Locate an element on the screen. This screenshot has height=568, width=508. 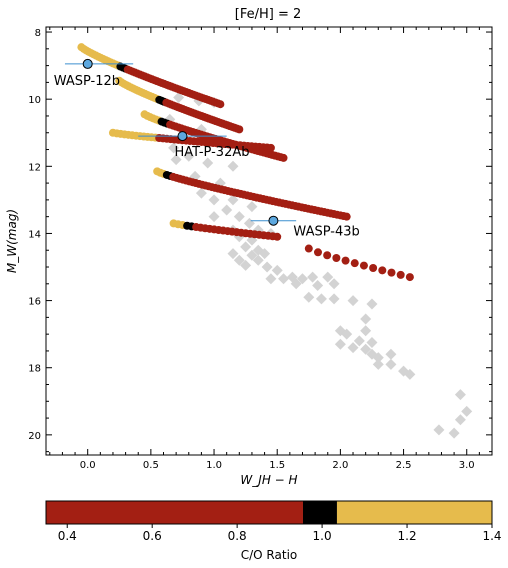
y-tick-label: 16 is located at coordinates (34, 302).